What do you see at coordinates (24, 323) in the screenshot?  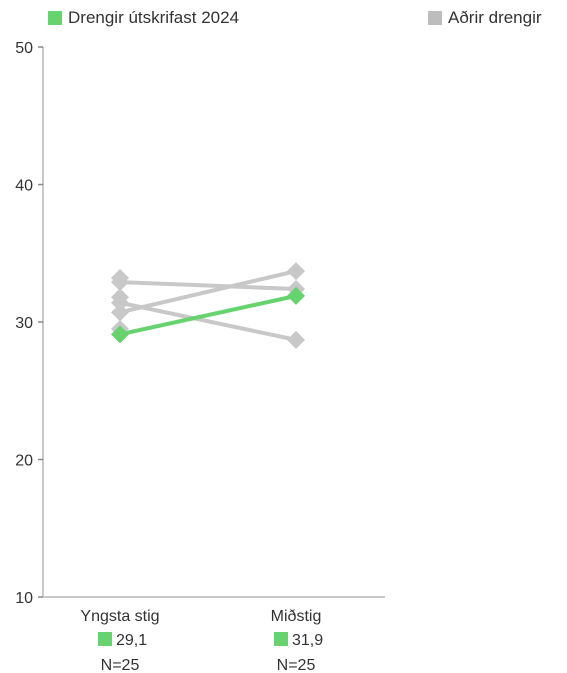 I see `y-tick-label: 30` at bounding box center [24, 323].